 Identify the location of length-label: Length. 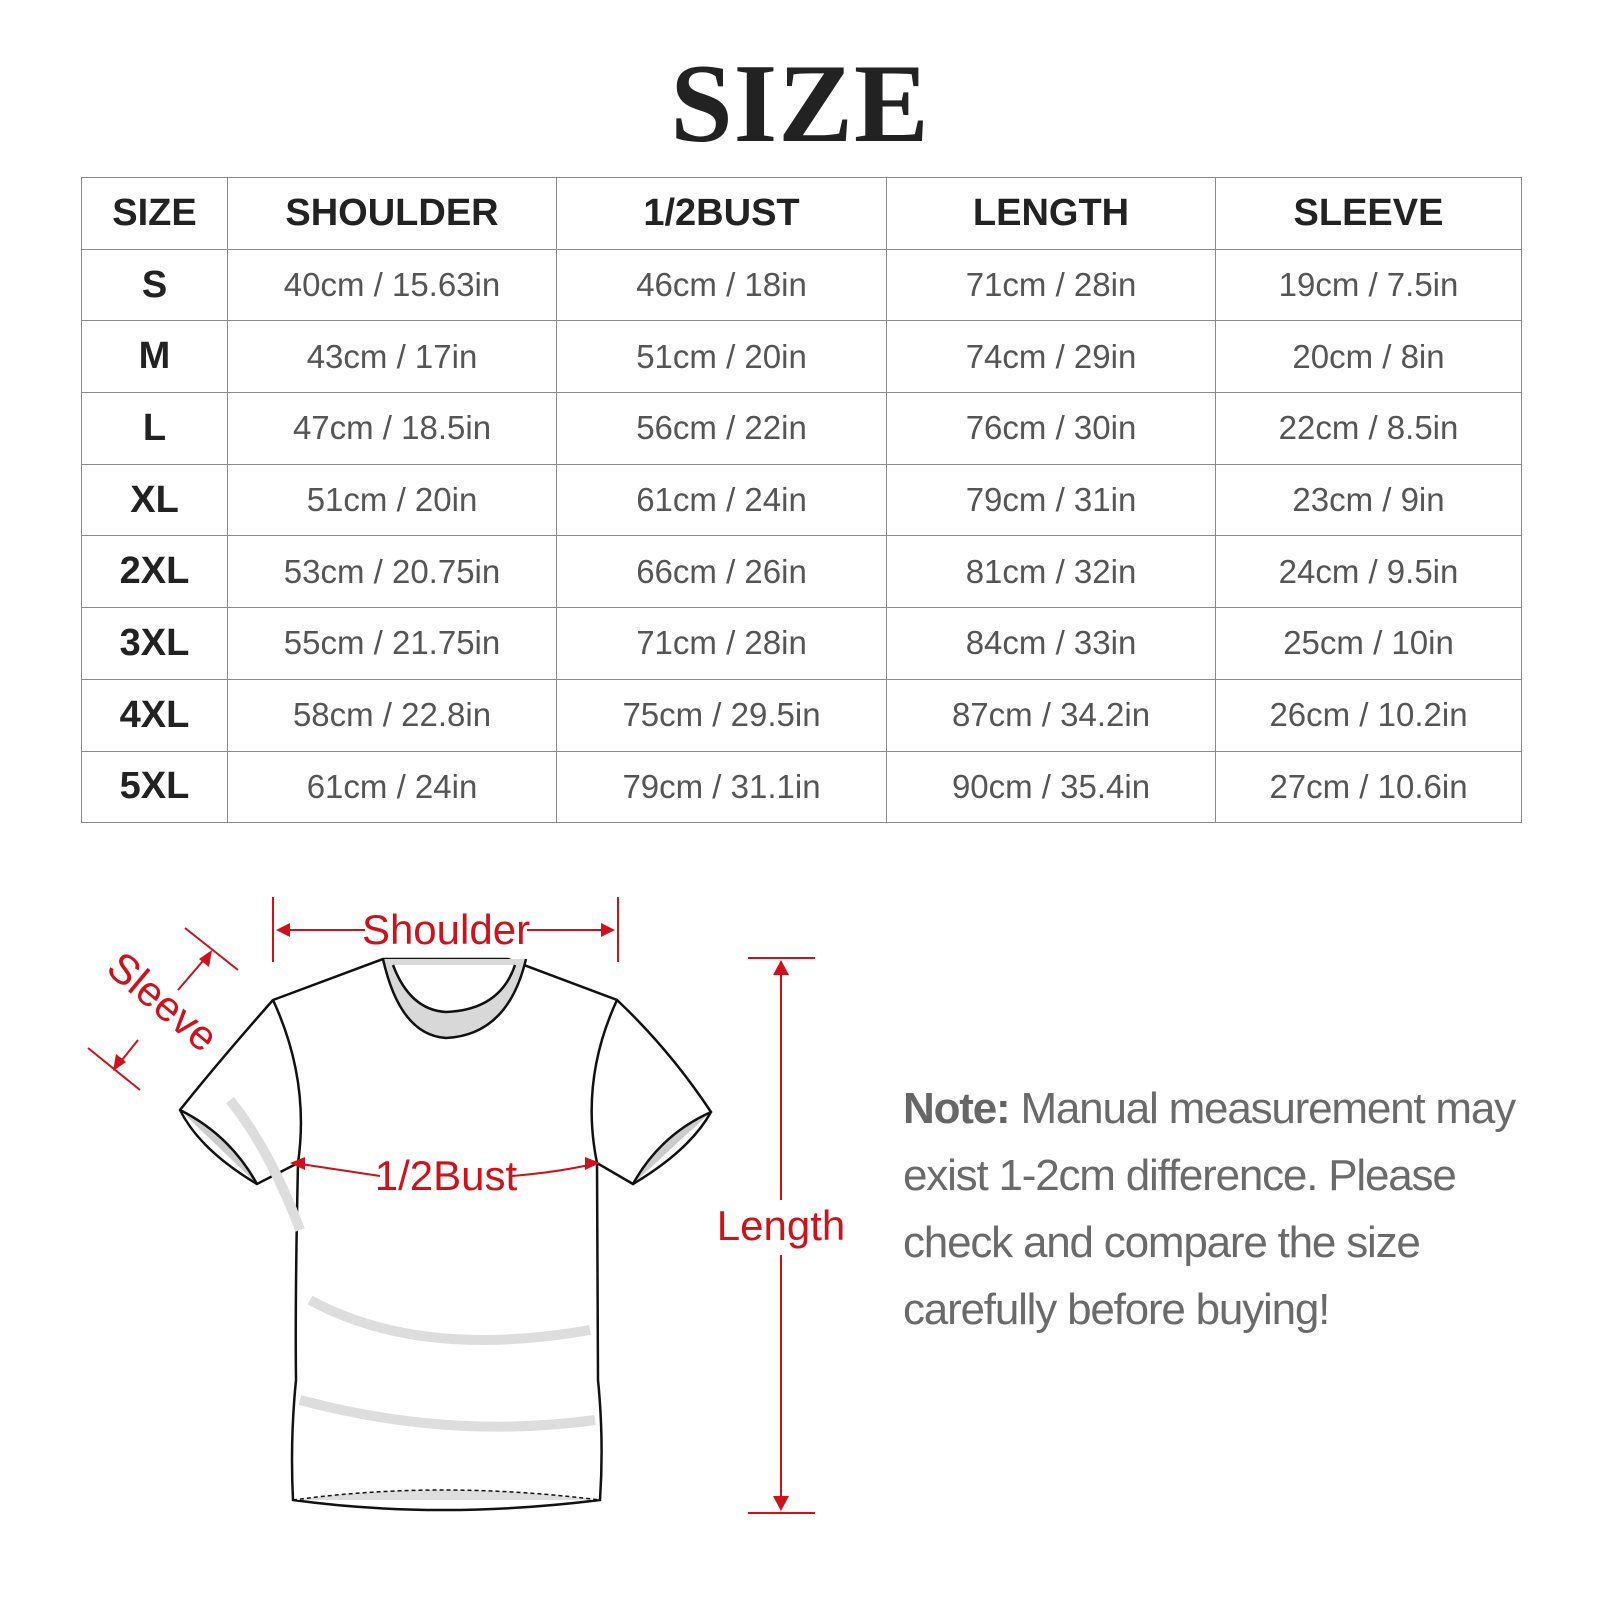
(781, 1225).